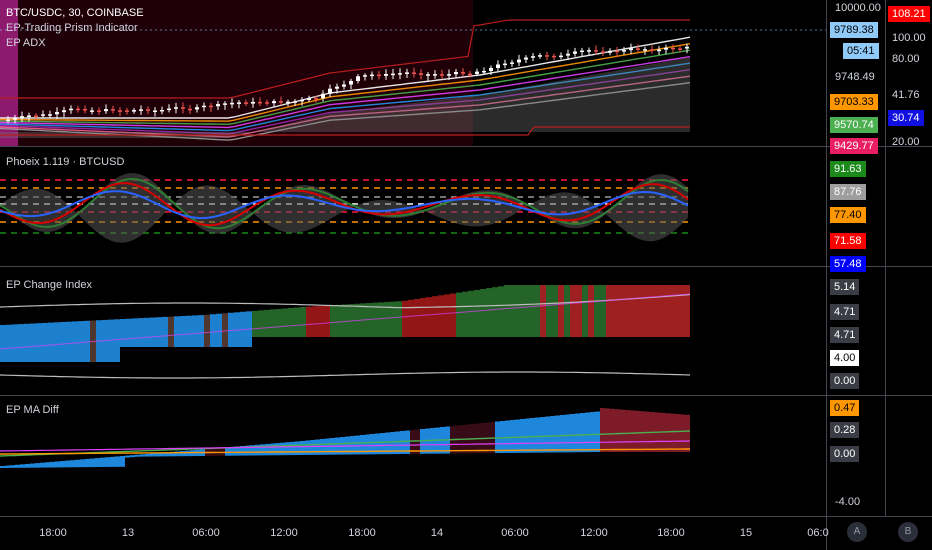  Describe the element at coordinates (345, 321) in the screenshot. I see `change-signal-line` at that location.